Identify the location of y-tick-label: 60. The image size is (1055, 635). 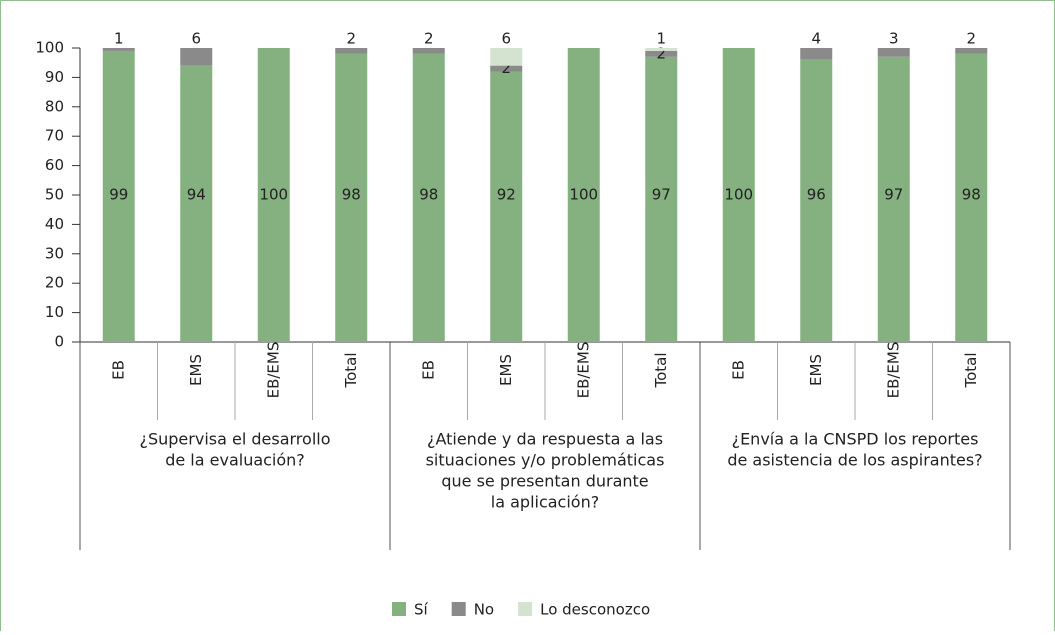
(54, 165).